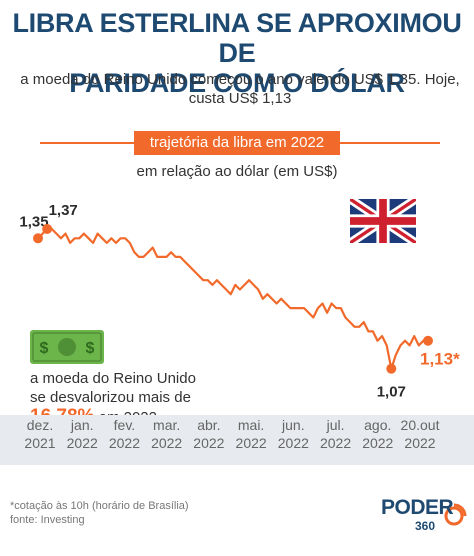 The width and height of the screenshot is (474, 556). What do you see at coordinates (67, 347) in the screenshot?
I see `dollar-bill-icon: $ $` at bounding box center [67, 347].